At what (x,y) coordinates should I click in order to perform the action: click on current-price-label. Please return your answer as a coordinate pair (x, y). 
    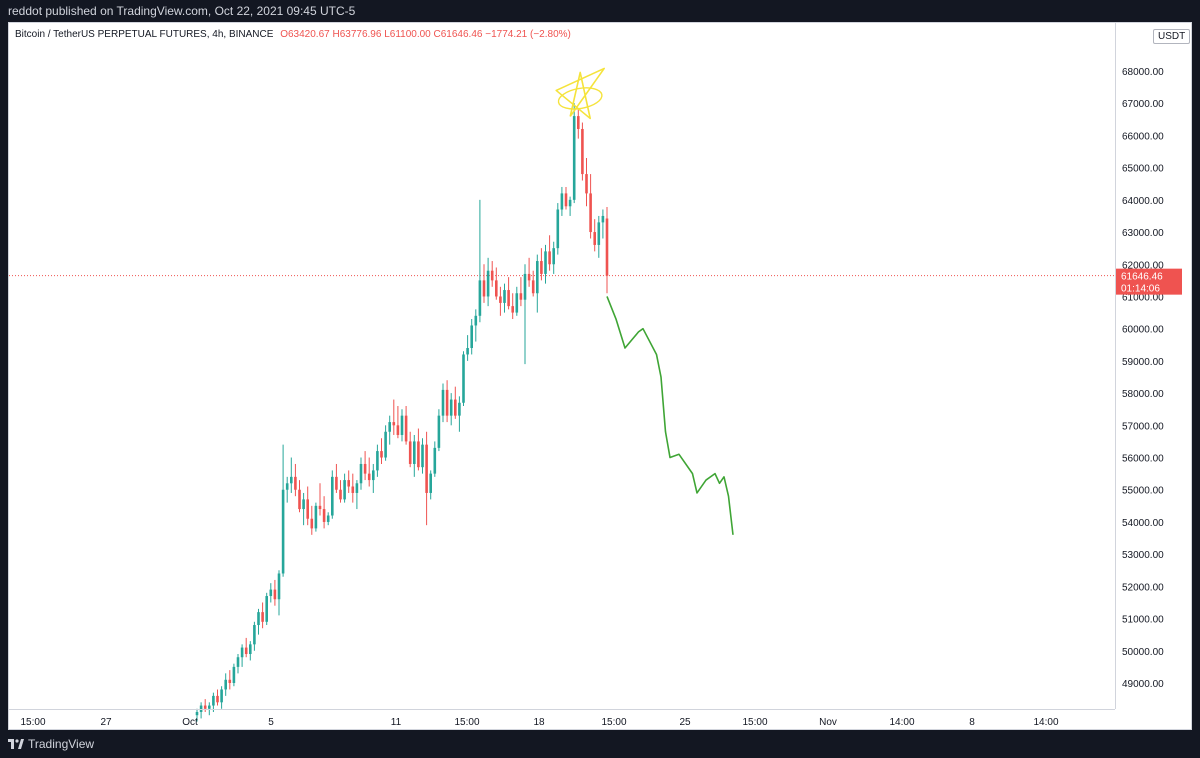
    Looking at the image, I should click on (1149, 281).